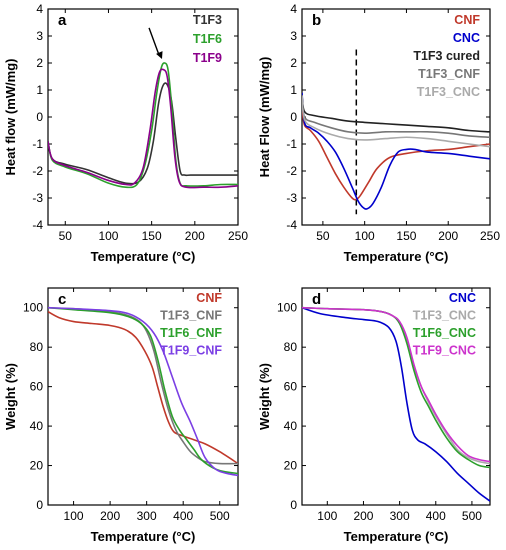 The height and width of the screenshot is (550, 506). Describe the element at coordinates (444, 333) in the screenshot. I see `legend-entry: T1F6_CNC` at that location.